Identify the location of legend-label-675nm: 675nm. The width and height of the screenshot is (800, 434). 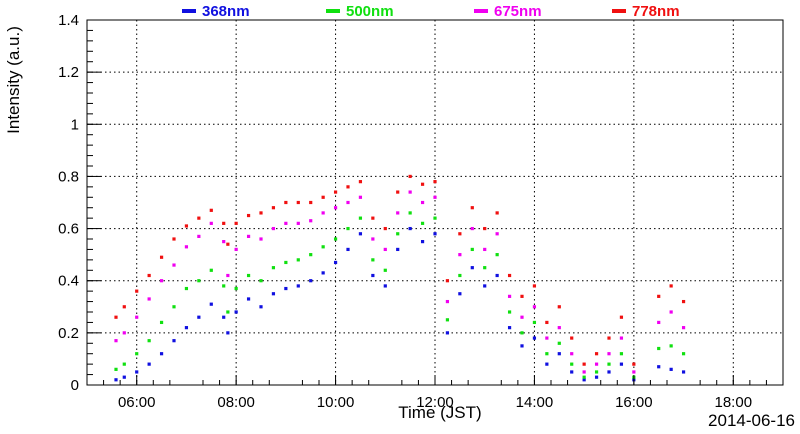
(518, 11).